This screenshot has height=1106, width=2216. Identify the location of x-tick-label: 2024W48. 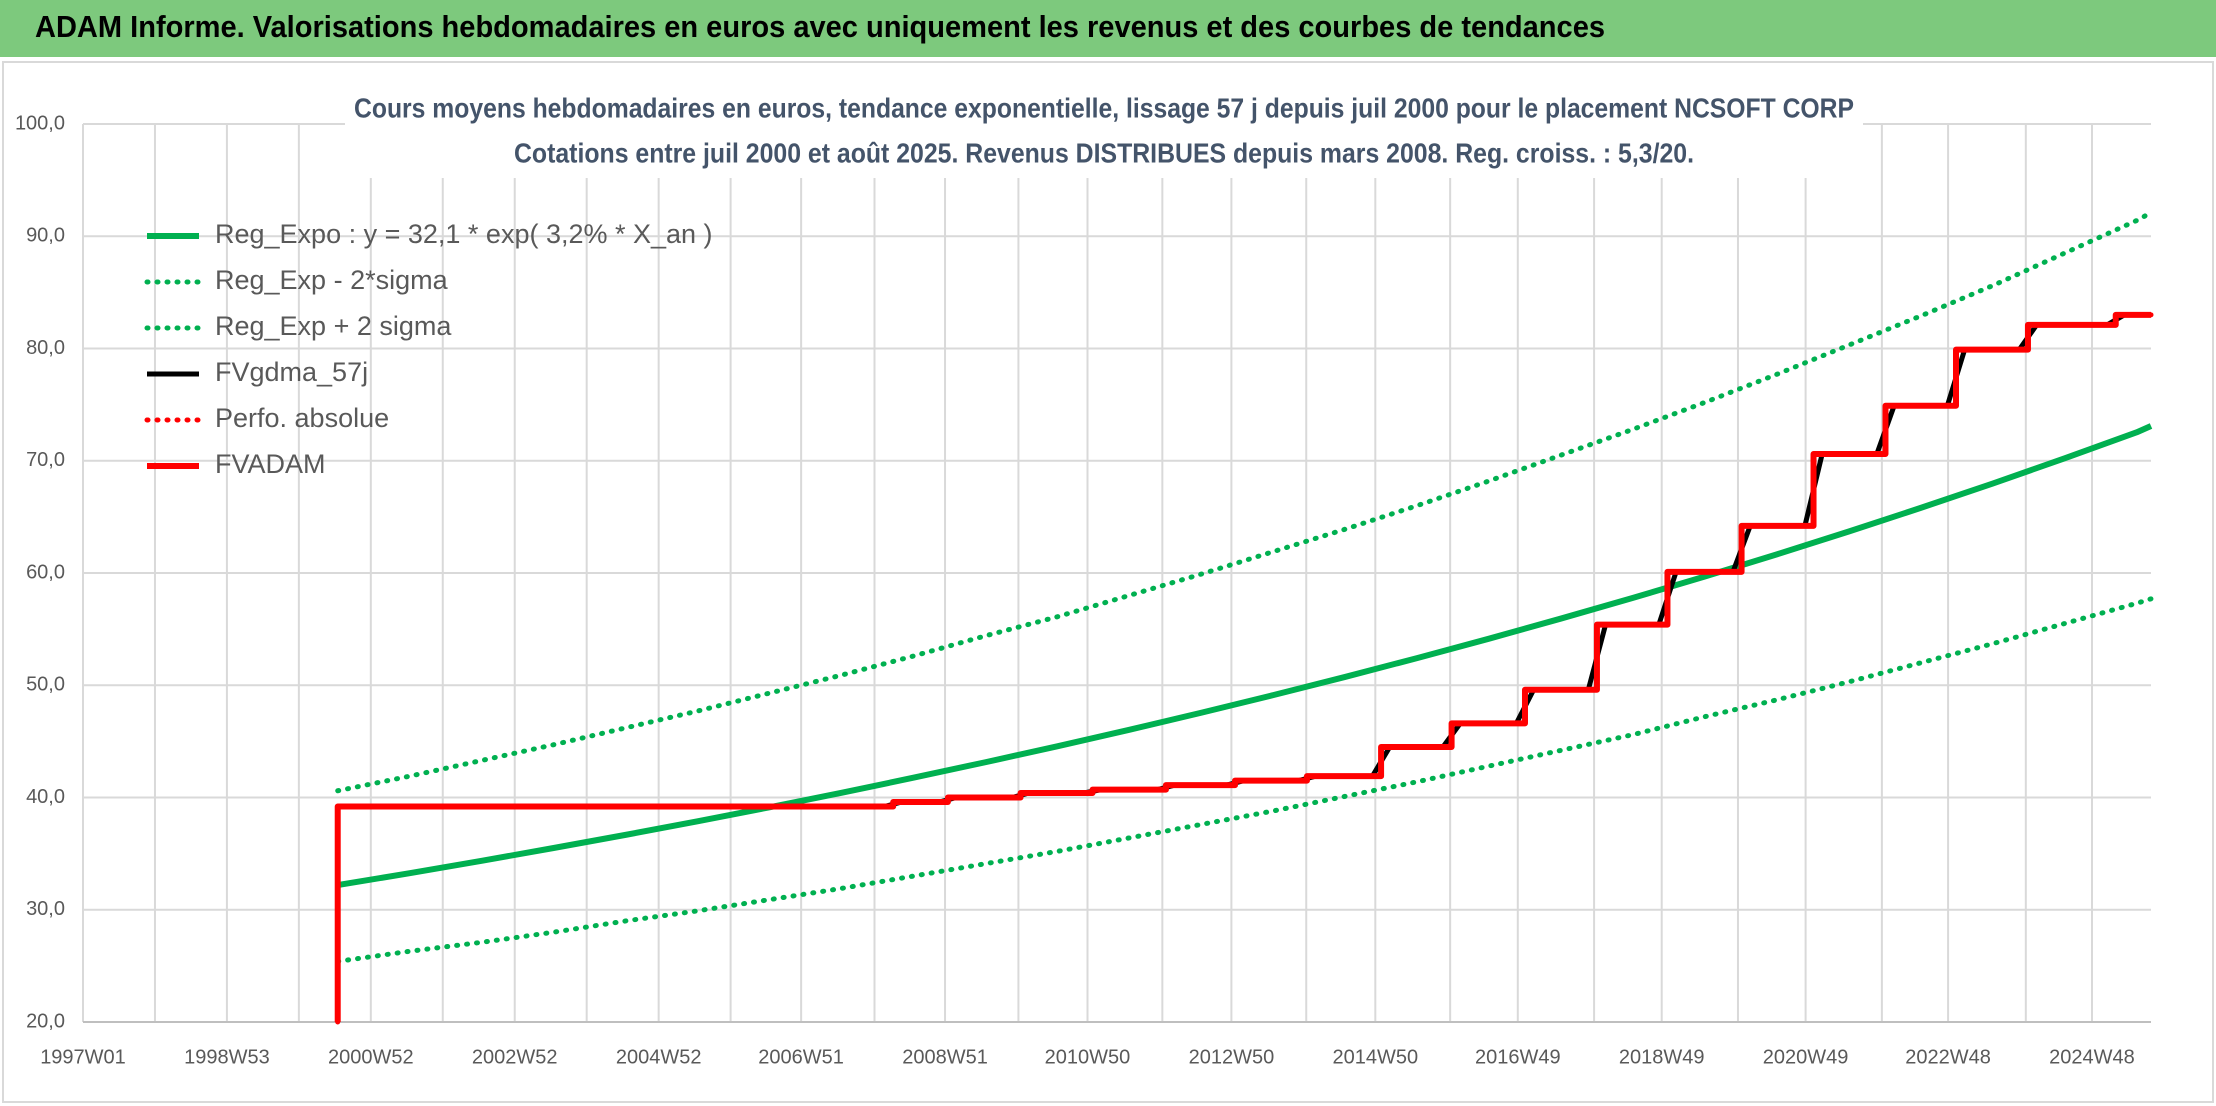
(2092, 1057).